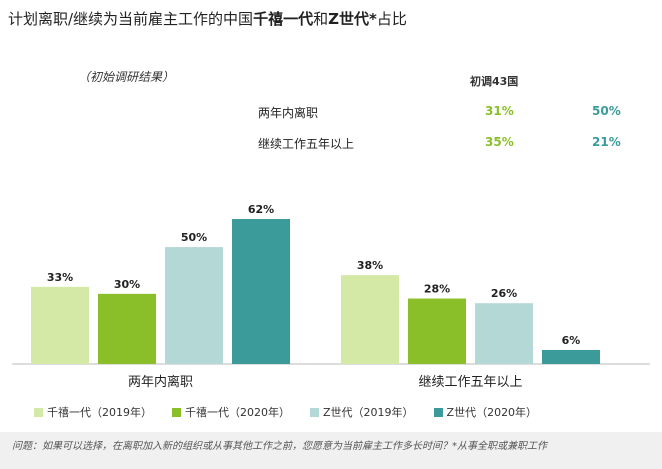 This screenshot has width=662, height=469. Describe the element at coordinates (606, 111) in the screenshot. I see `summary-row-value-genz: 50%` at that location.